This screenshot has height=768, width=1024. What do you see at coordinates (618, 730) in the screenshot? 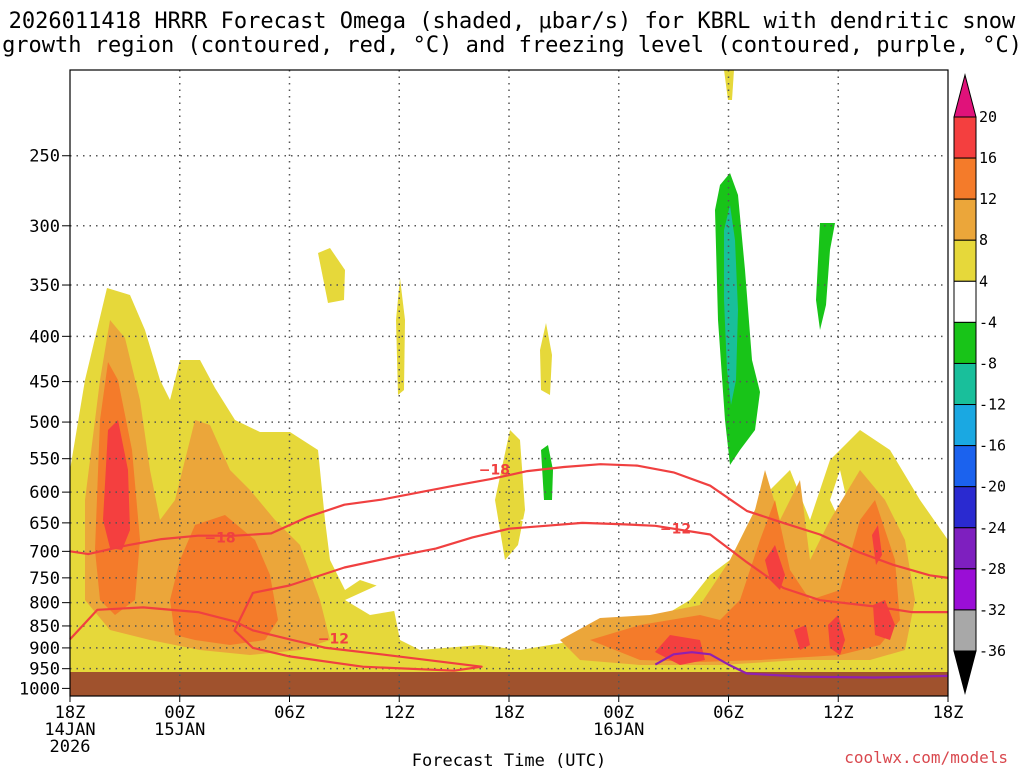
I see `x-tick-label: 16JAN` at bounding box center [618, 730].